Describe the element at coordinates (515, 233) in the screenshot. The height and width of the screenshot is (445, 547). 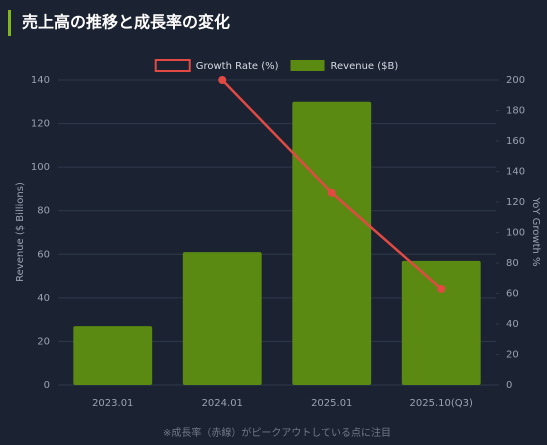
I see `y2-tick-label: 100` at that location.